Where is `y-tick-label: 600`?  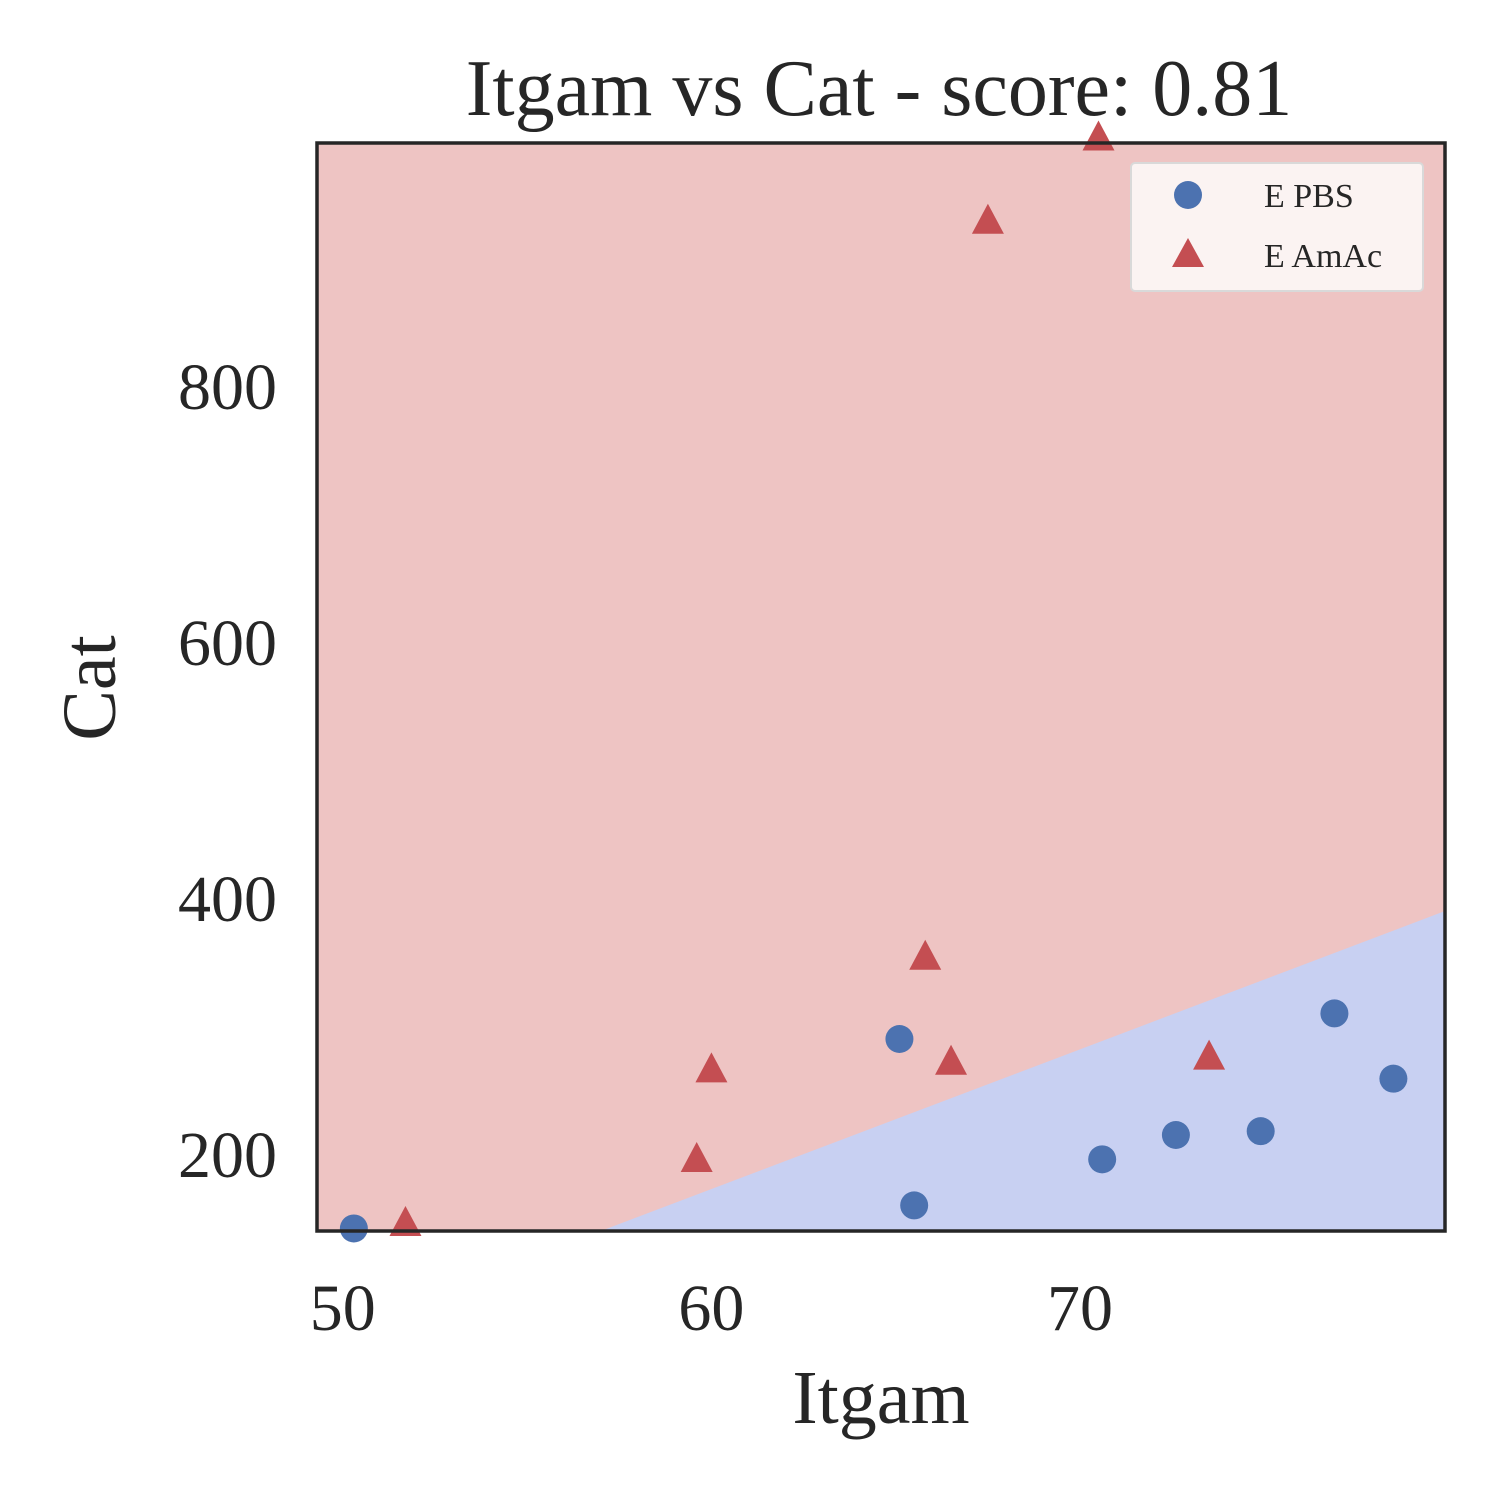
y-tick-label: 600 is located at coordinates (227, 643).